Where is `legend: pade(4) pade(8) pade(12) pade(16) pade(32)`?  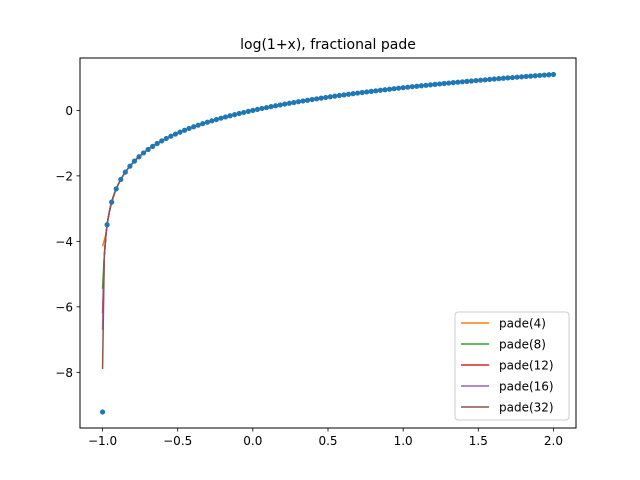
legend: pade(4) pade(8) pade(12) pade(16) pade(32) is located at coordinates (512, 366).